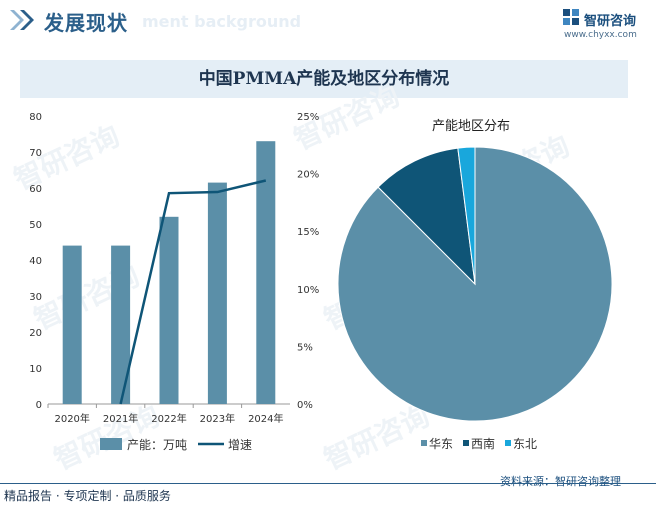 The width and height of the screenshot is (656, 506). Describe the element at coordinates (35, 369) in the screenshot. I see `y-tick-label: 10` at that location.